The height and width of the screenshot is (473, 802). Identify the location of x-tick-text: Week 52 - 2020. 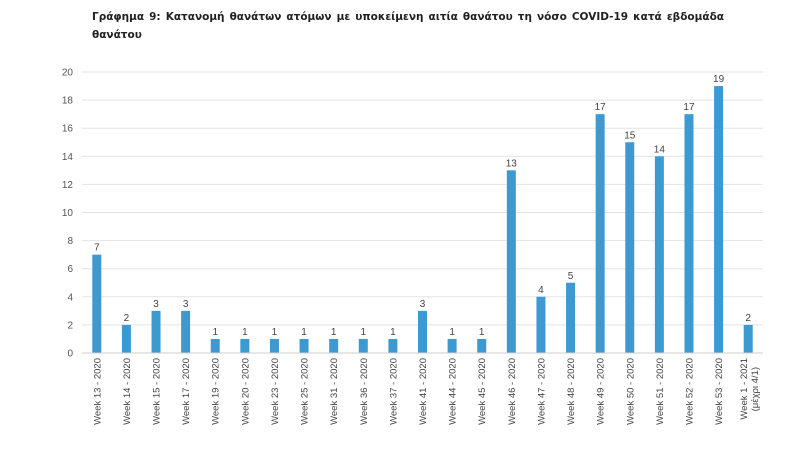
(689, 391).